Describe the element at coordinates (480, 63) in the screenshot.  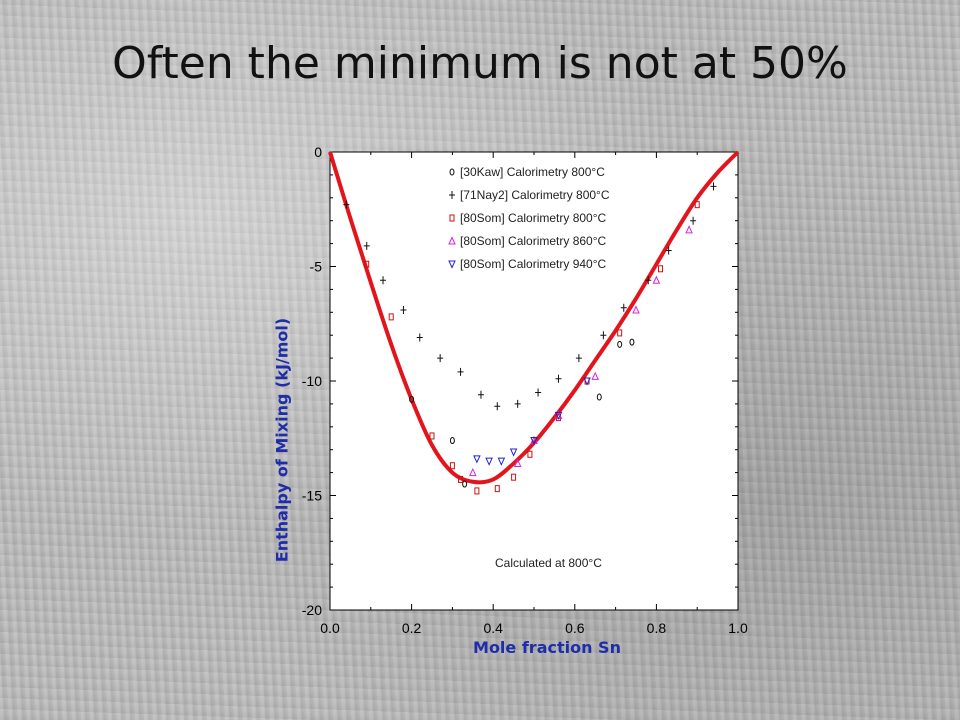
I see `slide-title: Often the minimum is not at 50%` at that location.